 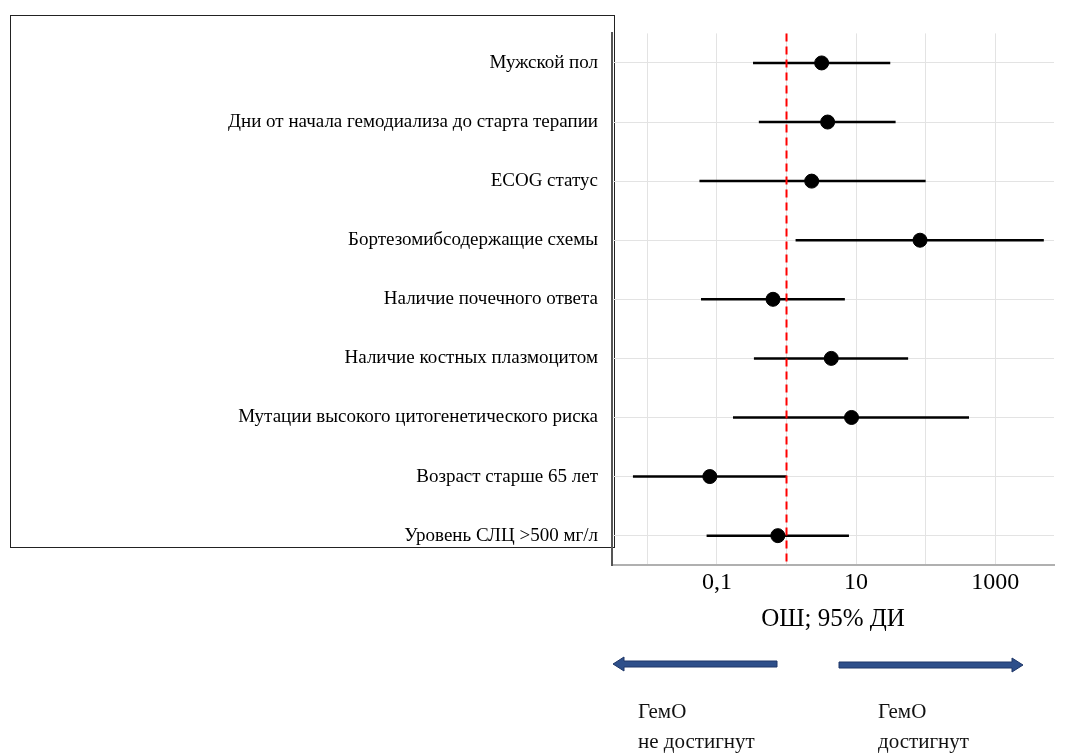 I want to click on y-tick-label: ECOG статус, so click(x=544, y=180).